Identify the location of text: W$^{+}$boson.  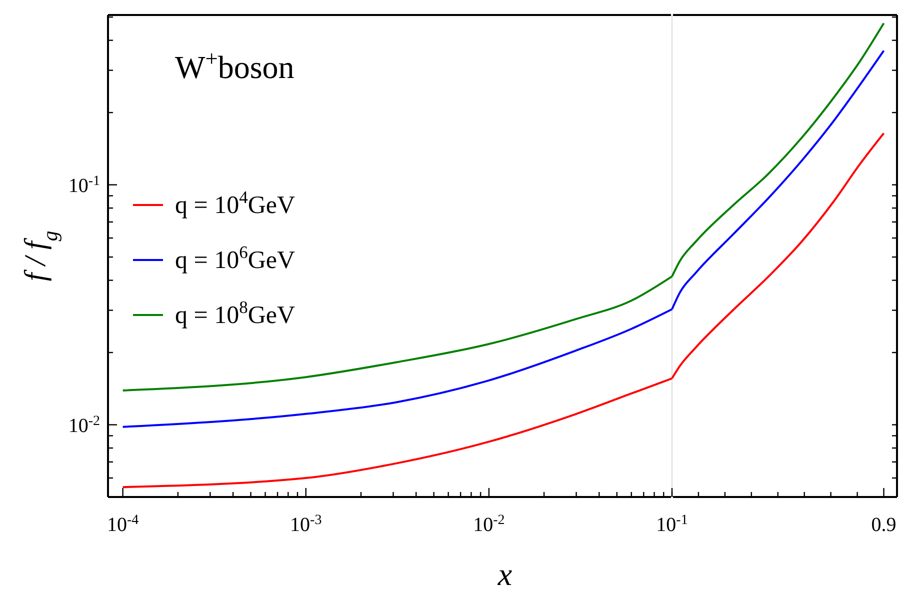
(234, 65).